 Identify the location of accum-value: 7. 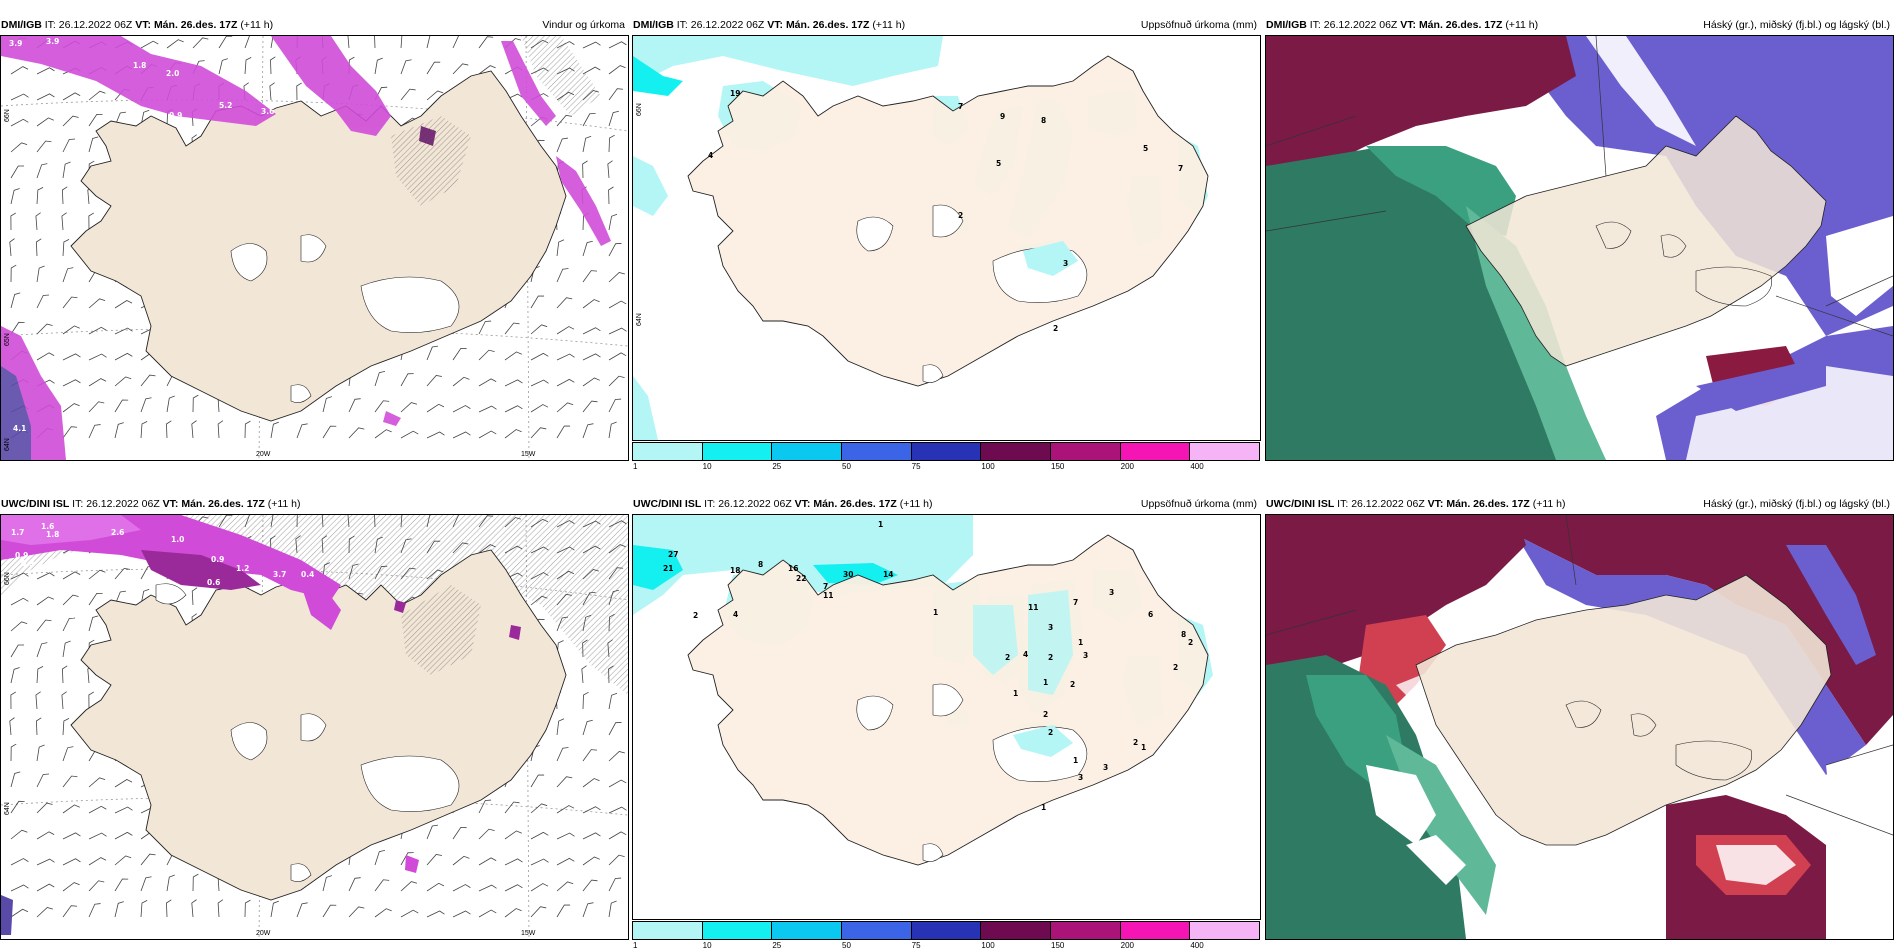
(960, 106).